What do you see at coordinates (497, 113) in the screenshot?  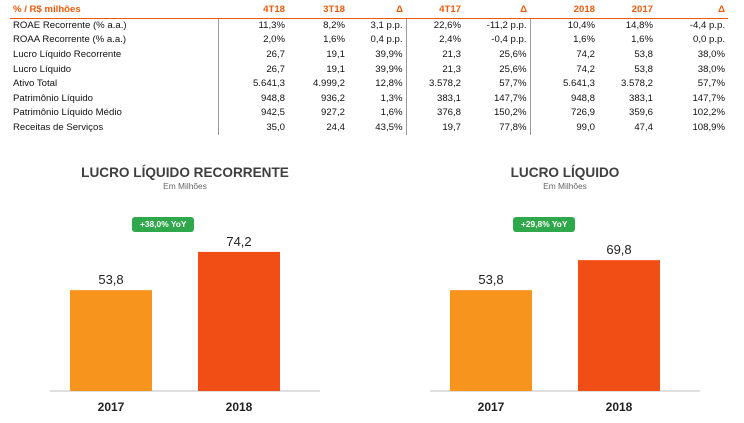 I see `table-cell: 150,2%` at bounding box center [497, 113].